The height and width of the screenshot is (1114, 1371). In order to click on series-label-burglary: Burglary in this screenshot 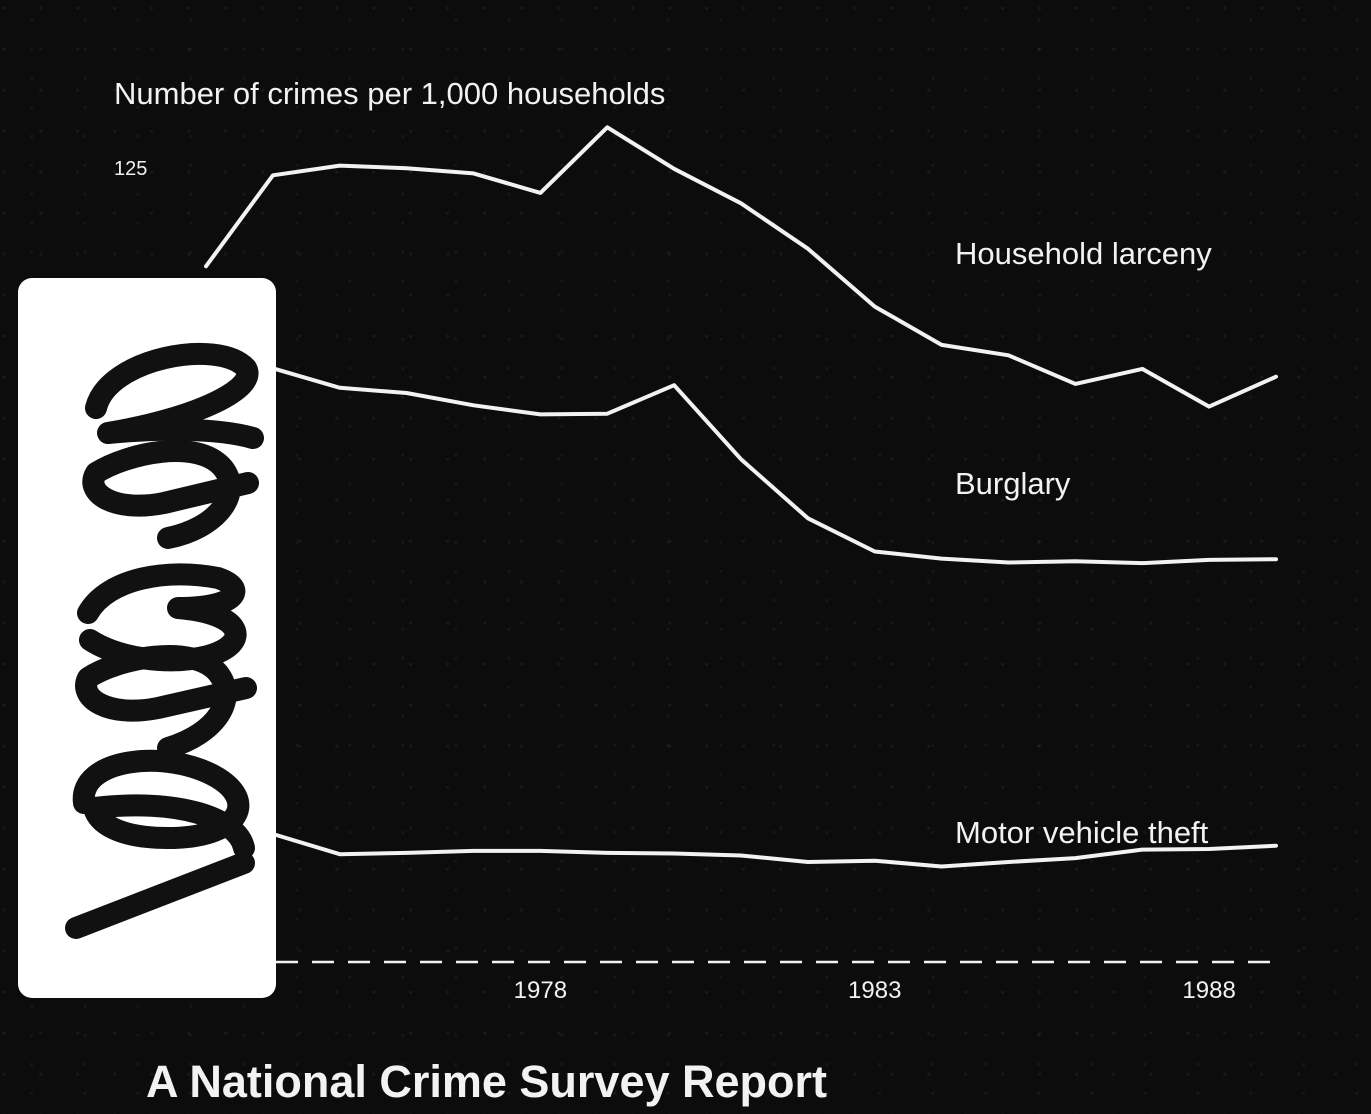, I will do `click(1013, 483)`.